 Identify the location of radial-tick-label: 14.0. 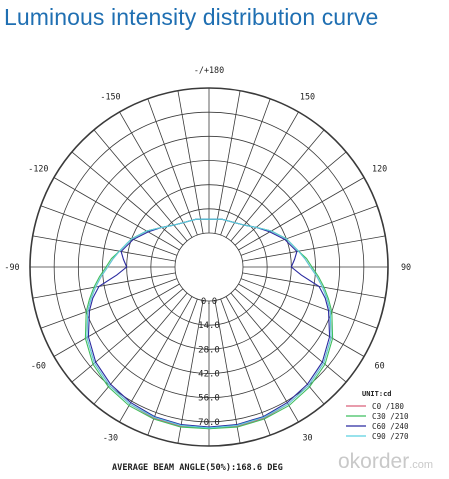
(209, 326).